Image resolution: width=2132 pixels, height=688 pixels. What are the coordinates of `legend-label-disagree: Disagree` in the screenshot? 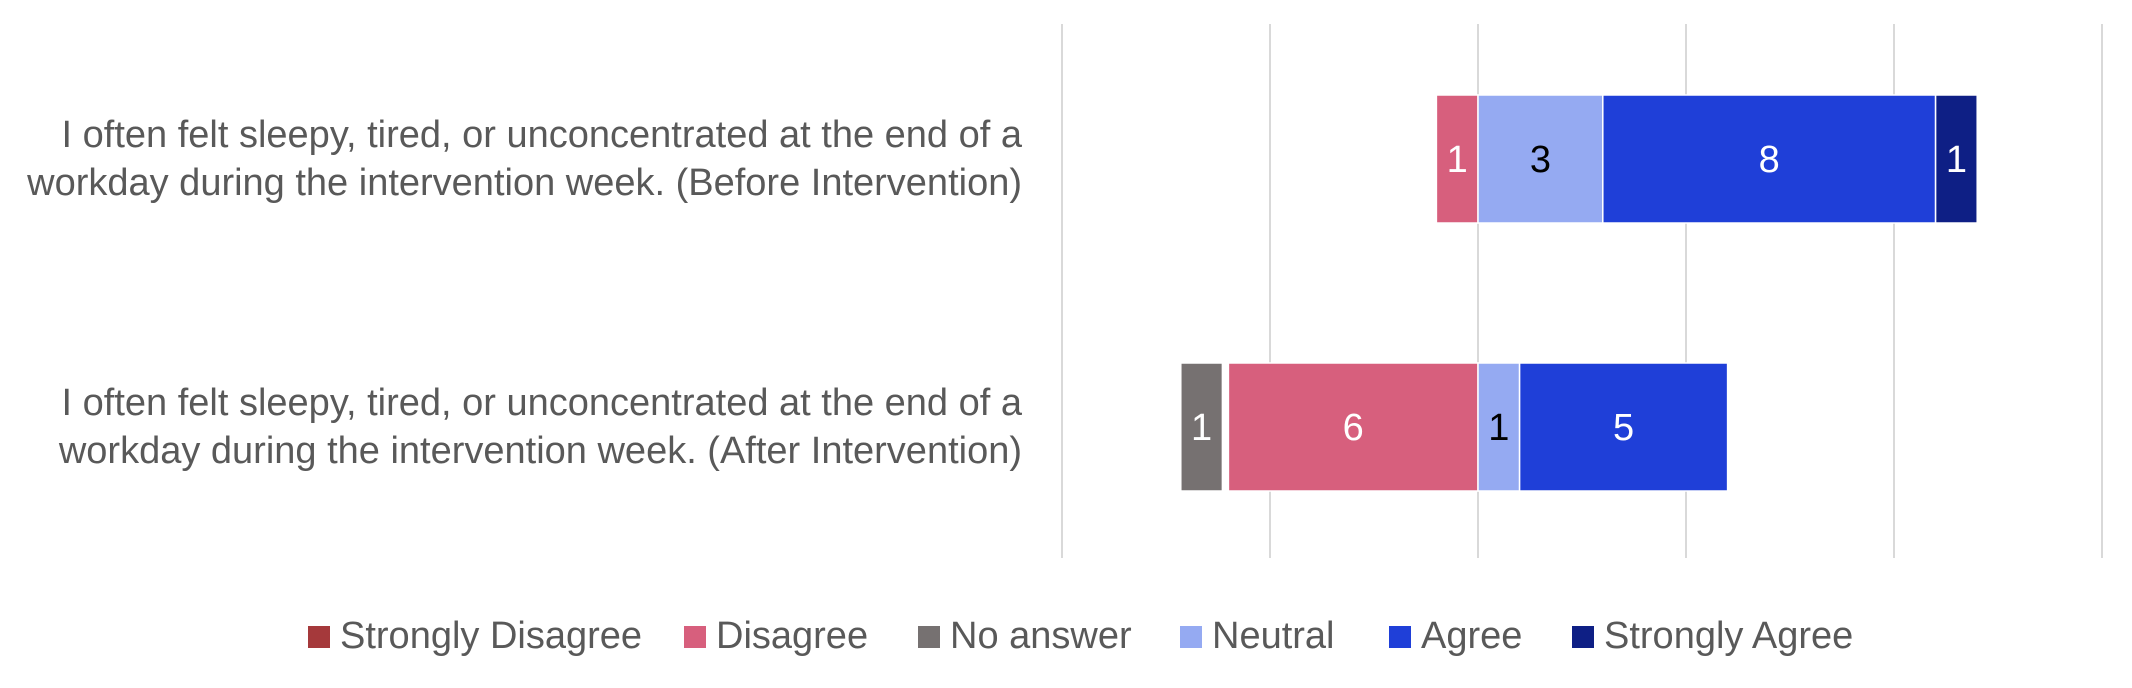 It's located at (792, 636).